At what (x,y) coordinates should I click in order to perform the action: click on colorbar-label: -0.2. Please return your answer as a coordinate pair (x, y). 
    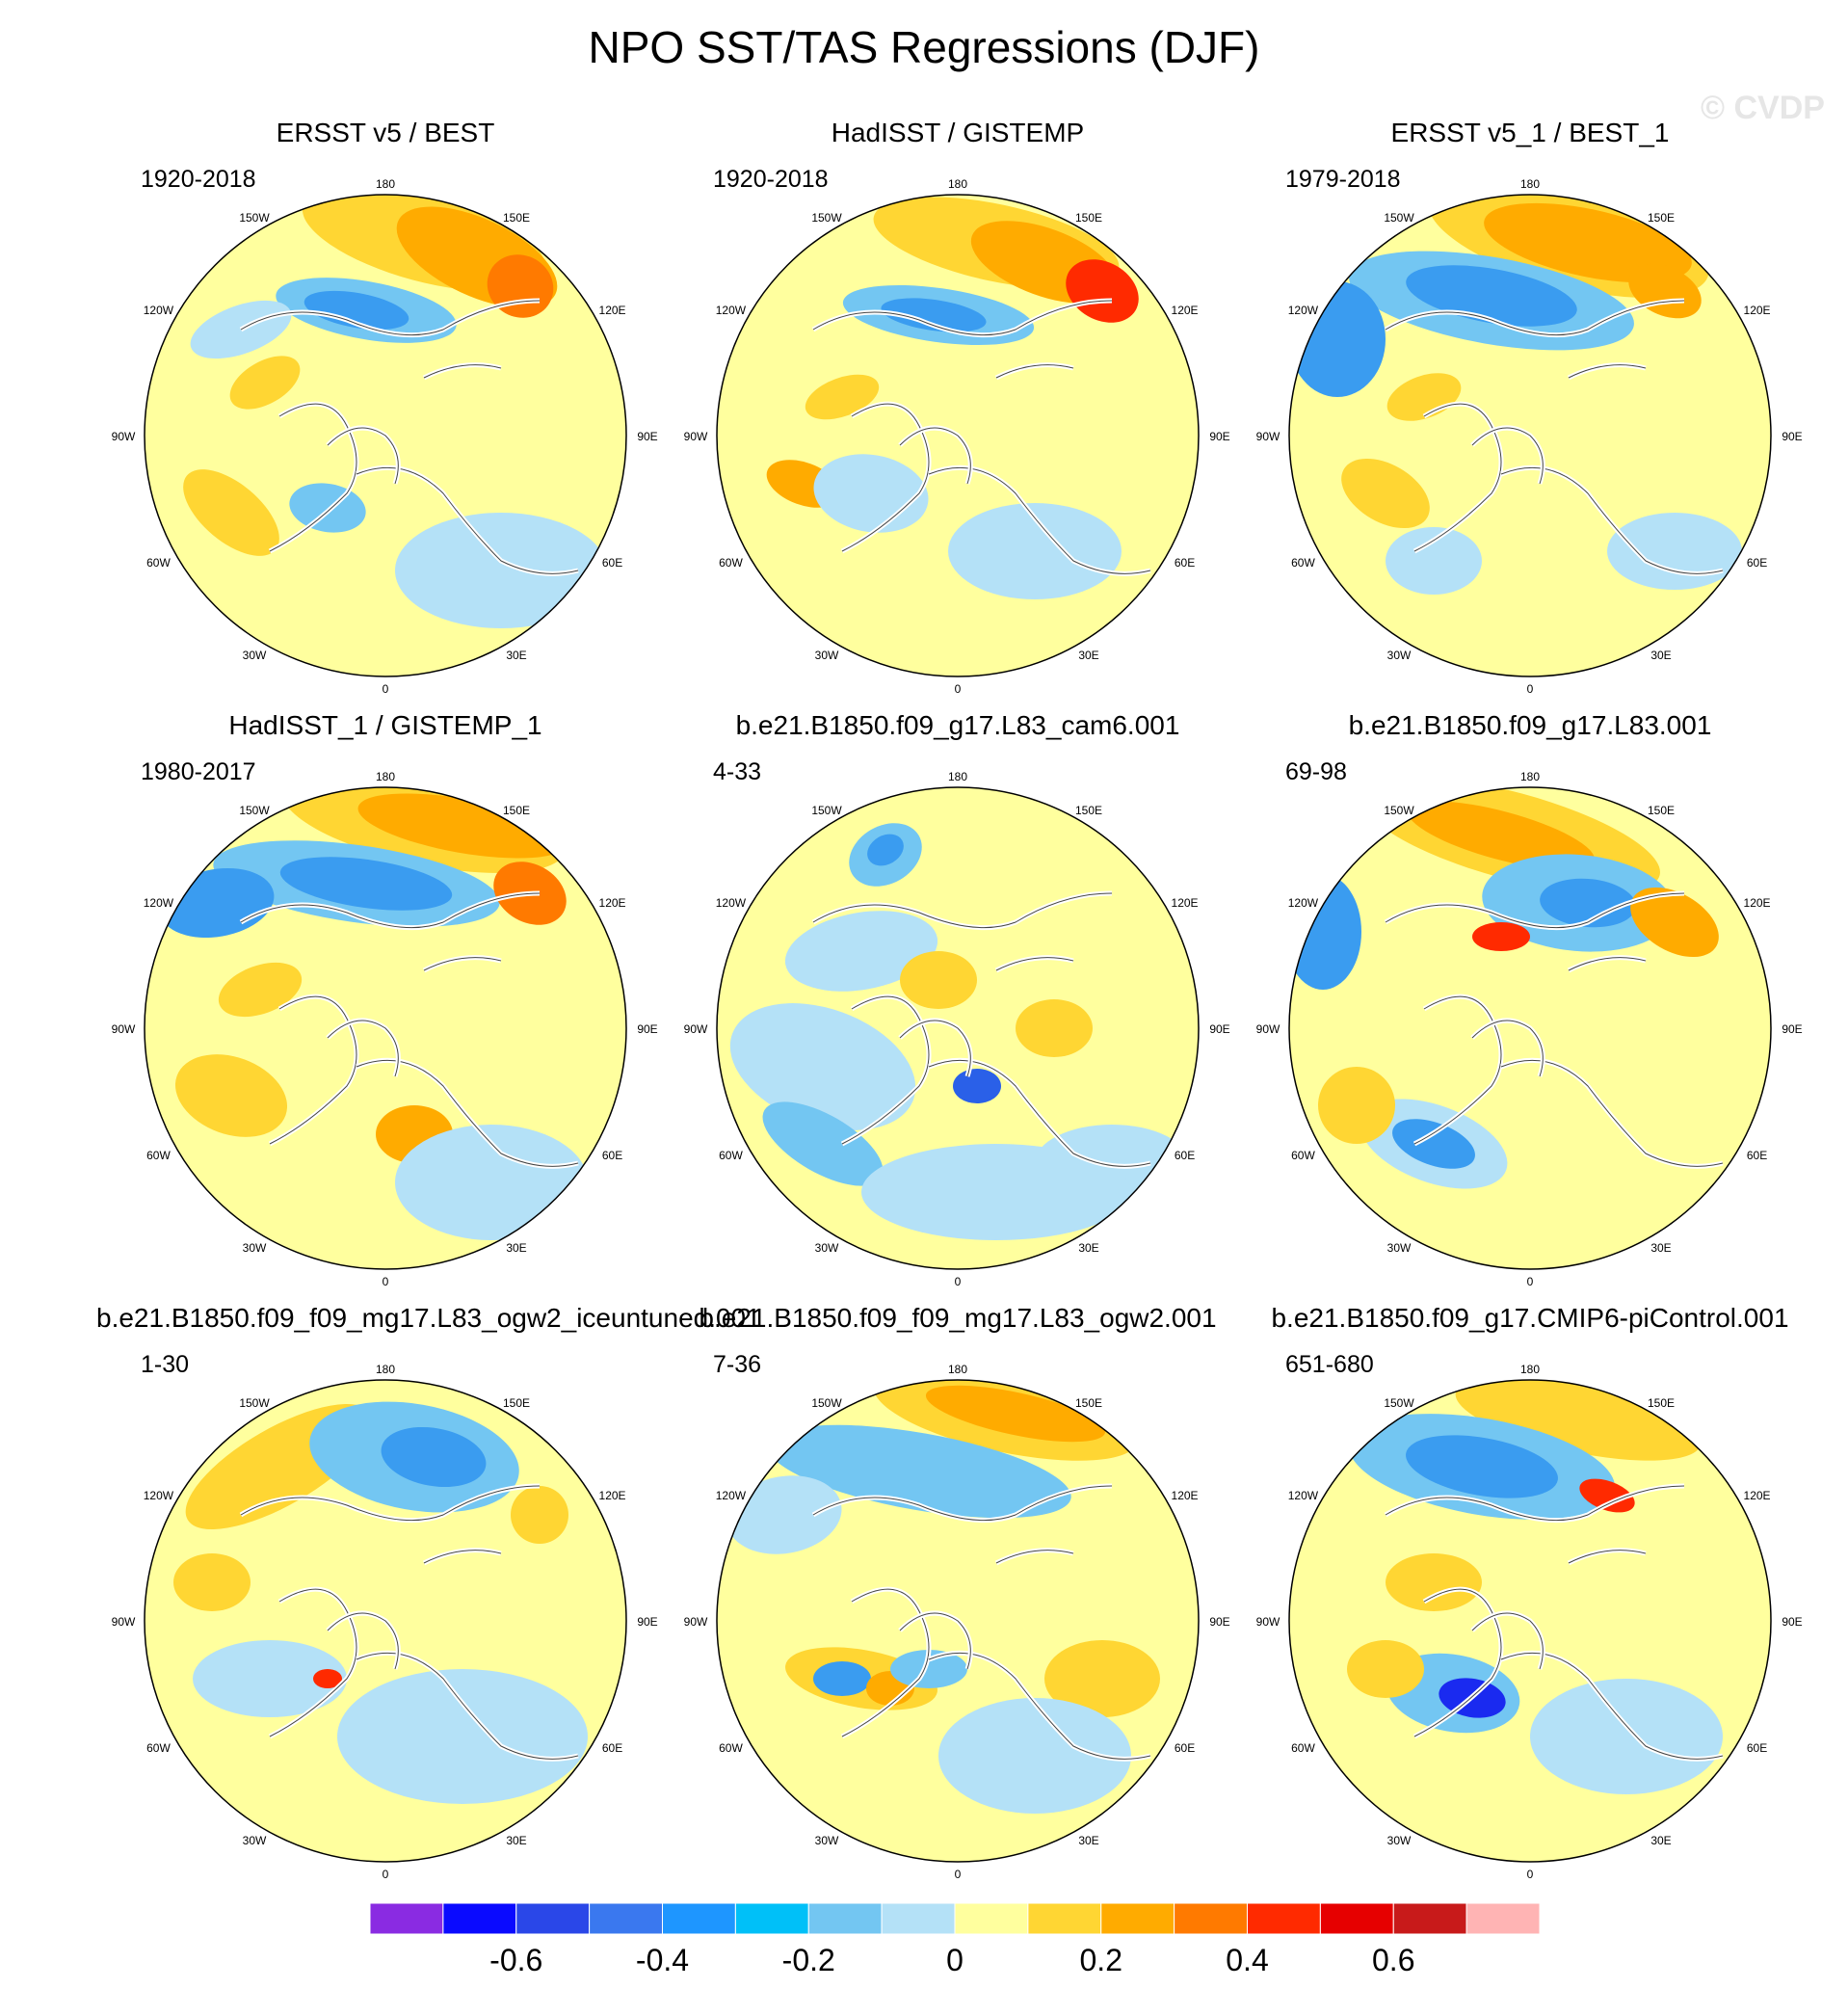
    Looking at the image, I should click on (808, 1960).